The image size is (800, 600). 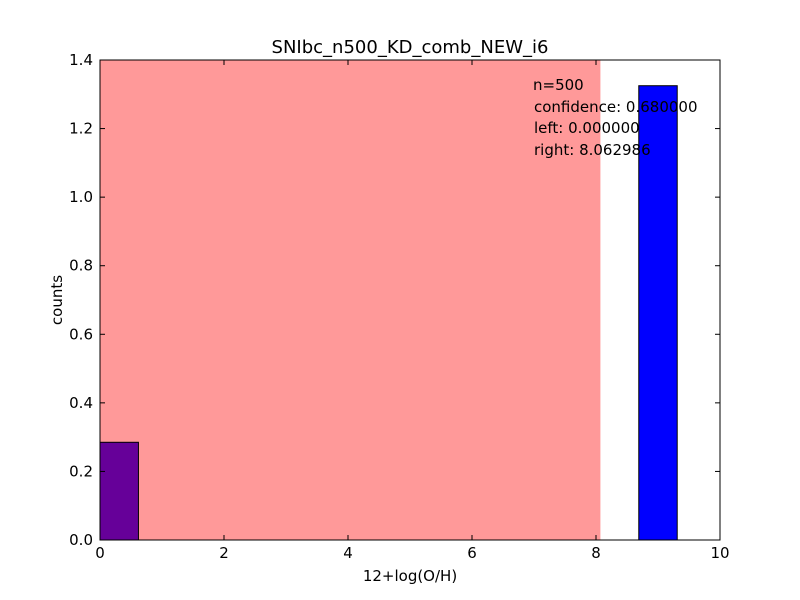 I want to click on y-tick-label: 1.0, so click(x=81, y=197).